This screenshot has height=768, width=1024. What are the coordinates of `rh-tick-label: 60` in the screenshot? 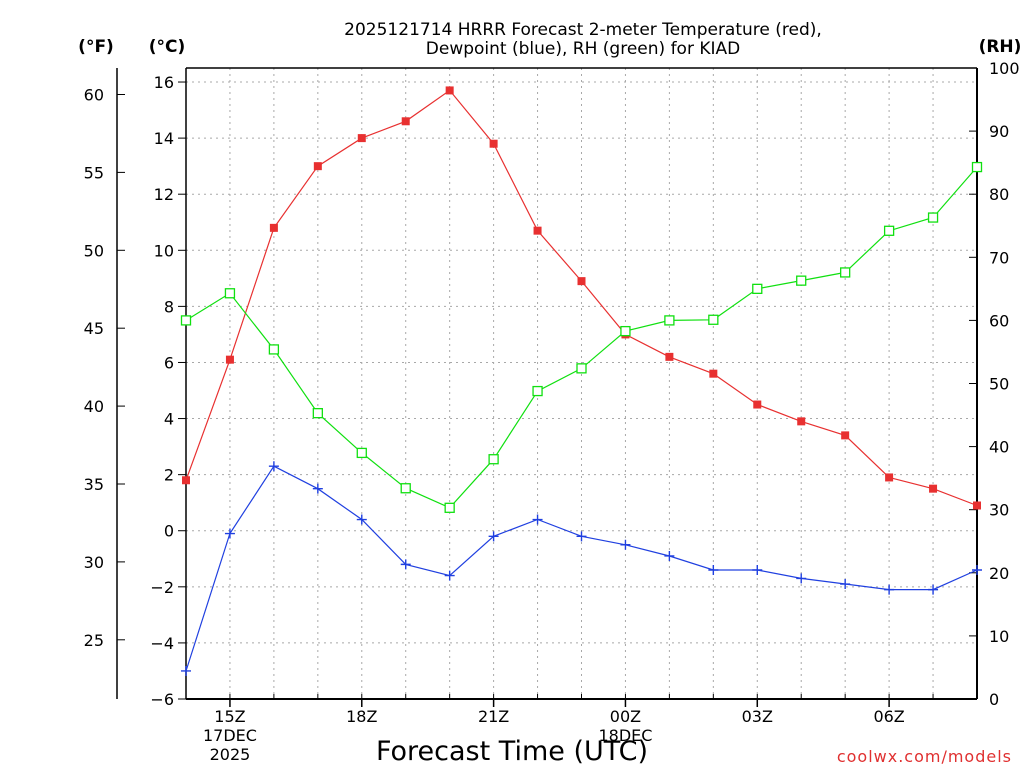 It's located at (999, 320).